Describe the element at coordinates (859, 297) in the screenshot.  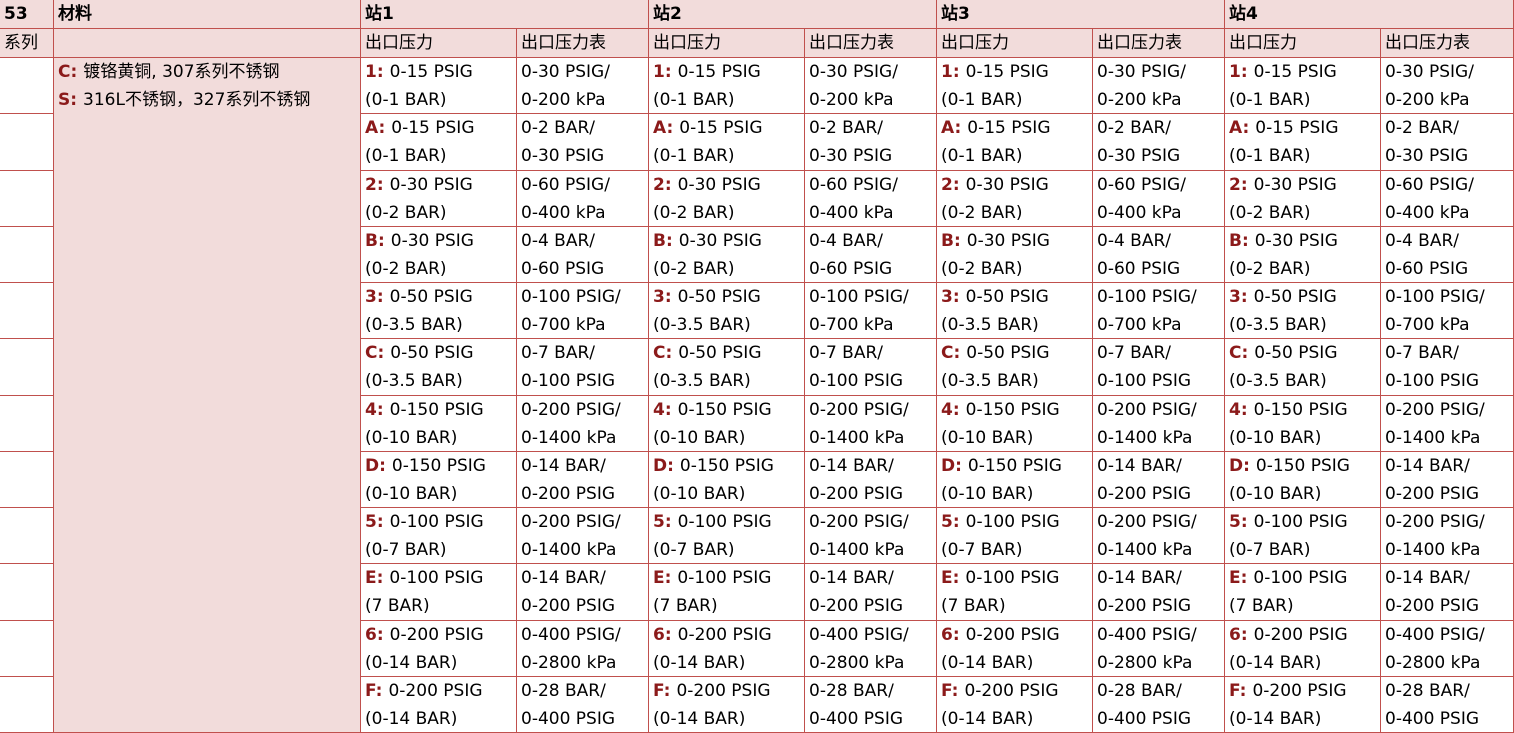
I see `gauge-range: 0-100 PSIG/` at that location.